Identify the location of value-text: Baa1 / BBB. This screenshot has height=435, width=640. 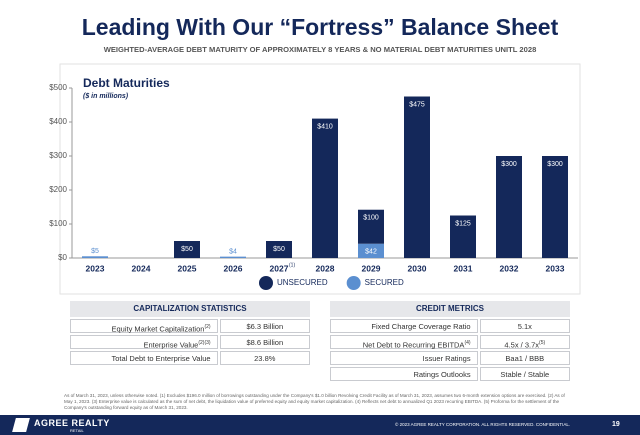
(525, 358).